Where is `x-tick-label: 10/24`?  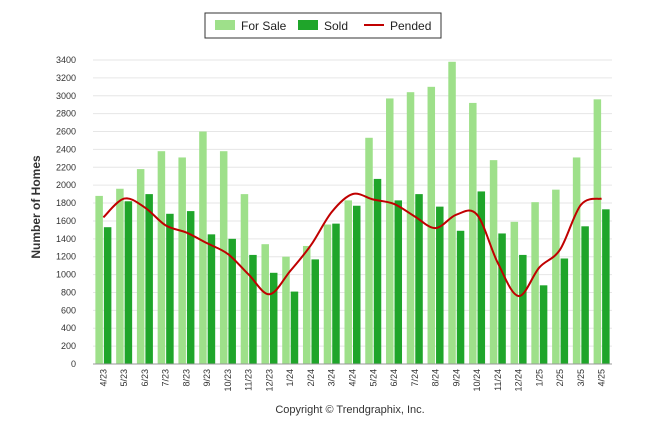 x-tick-label: 10/24 is located at coordinates (477, 380).